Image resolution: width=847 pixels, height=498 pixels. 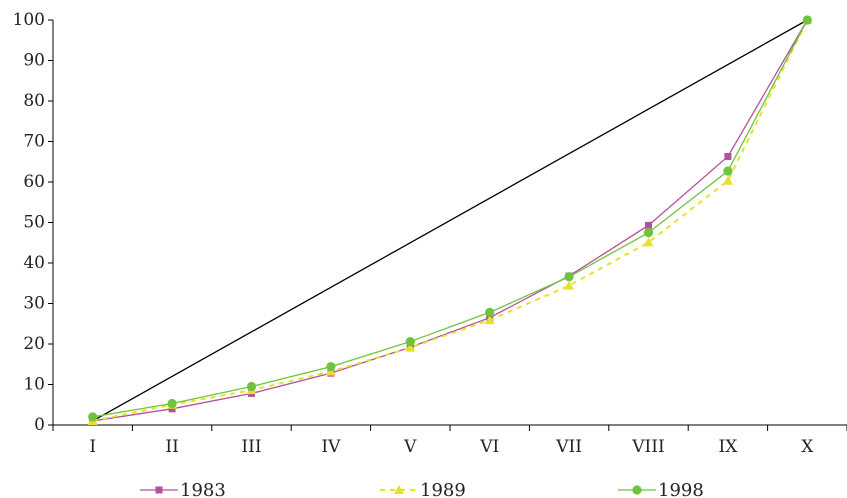 What do you see at coordinates (490, 312) in the screenshot?
I see `data-point-1998-VI` at bounding box center [490, 312].